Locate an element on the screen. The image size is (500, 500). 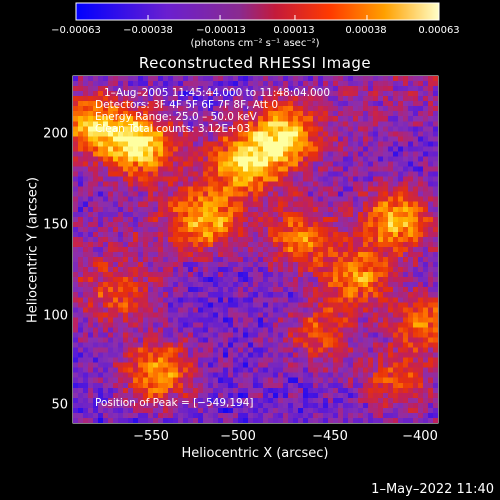
colorbar-tick-label-0: −0.00063 is located at coordinates (76, 30).